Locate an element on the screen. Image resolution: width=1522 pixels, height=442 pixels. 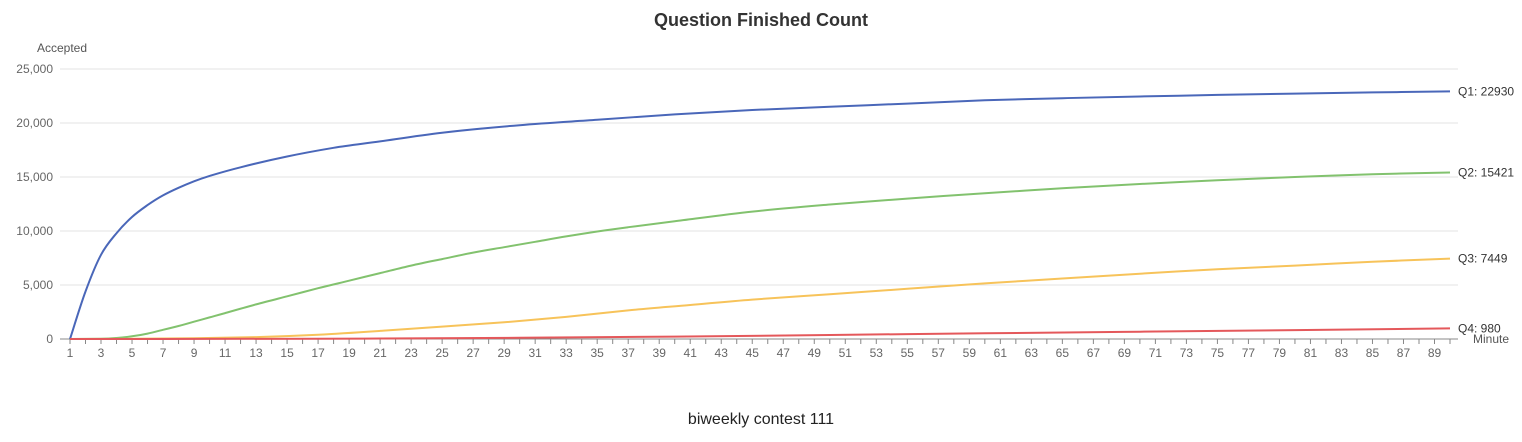
x-tick-label: 33 is located at coordinates (567, 353).